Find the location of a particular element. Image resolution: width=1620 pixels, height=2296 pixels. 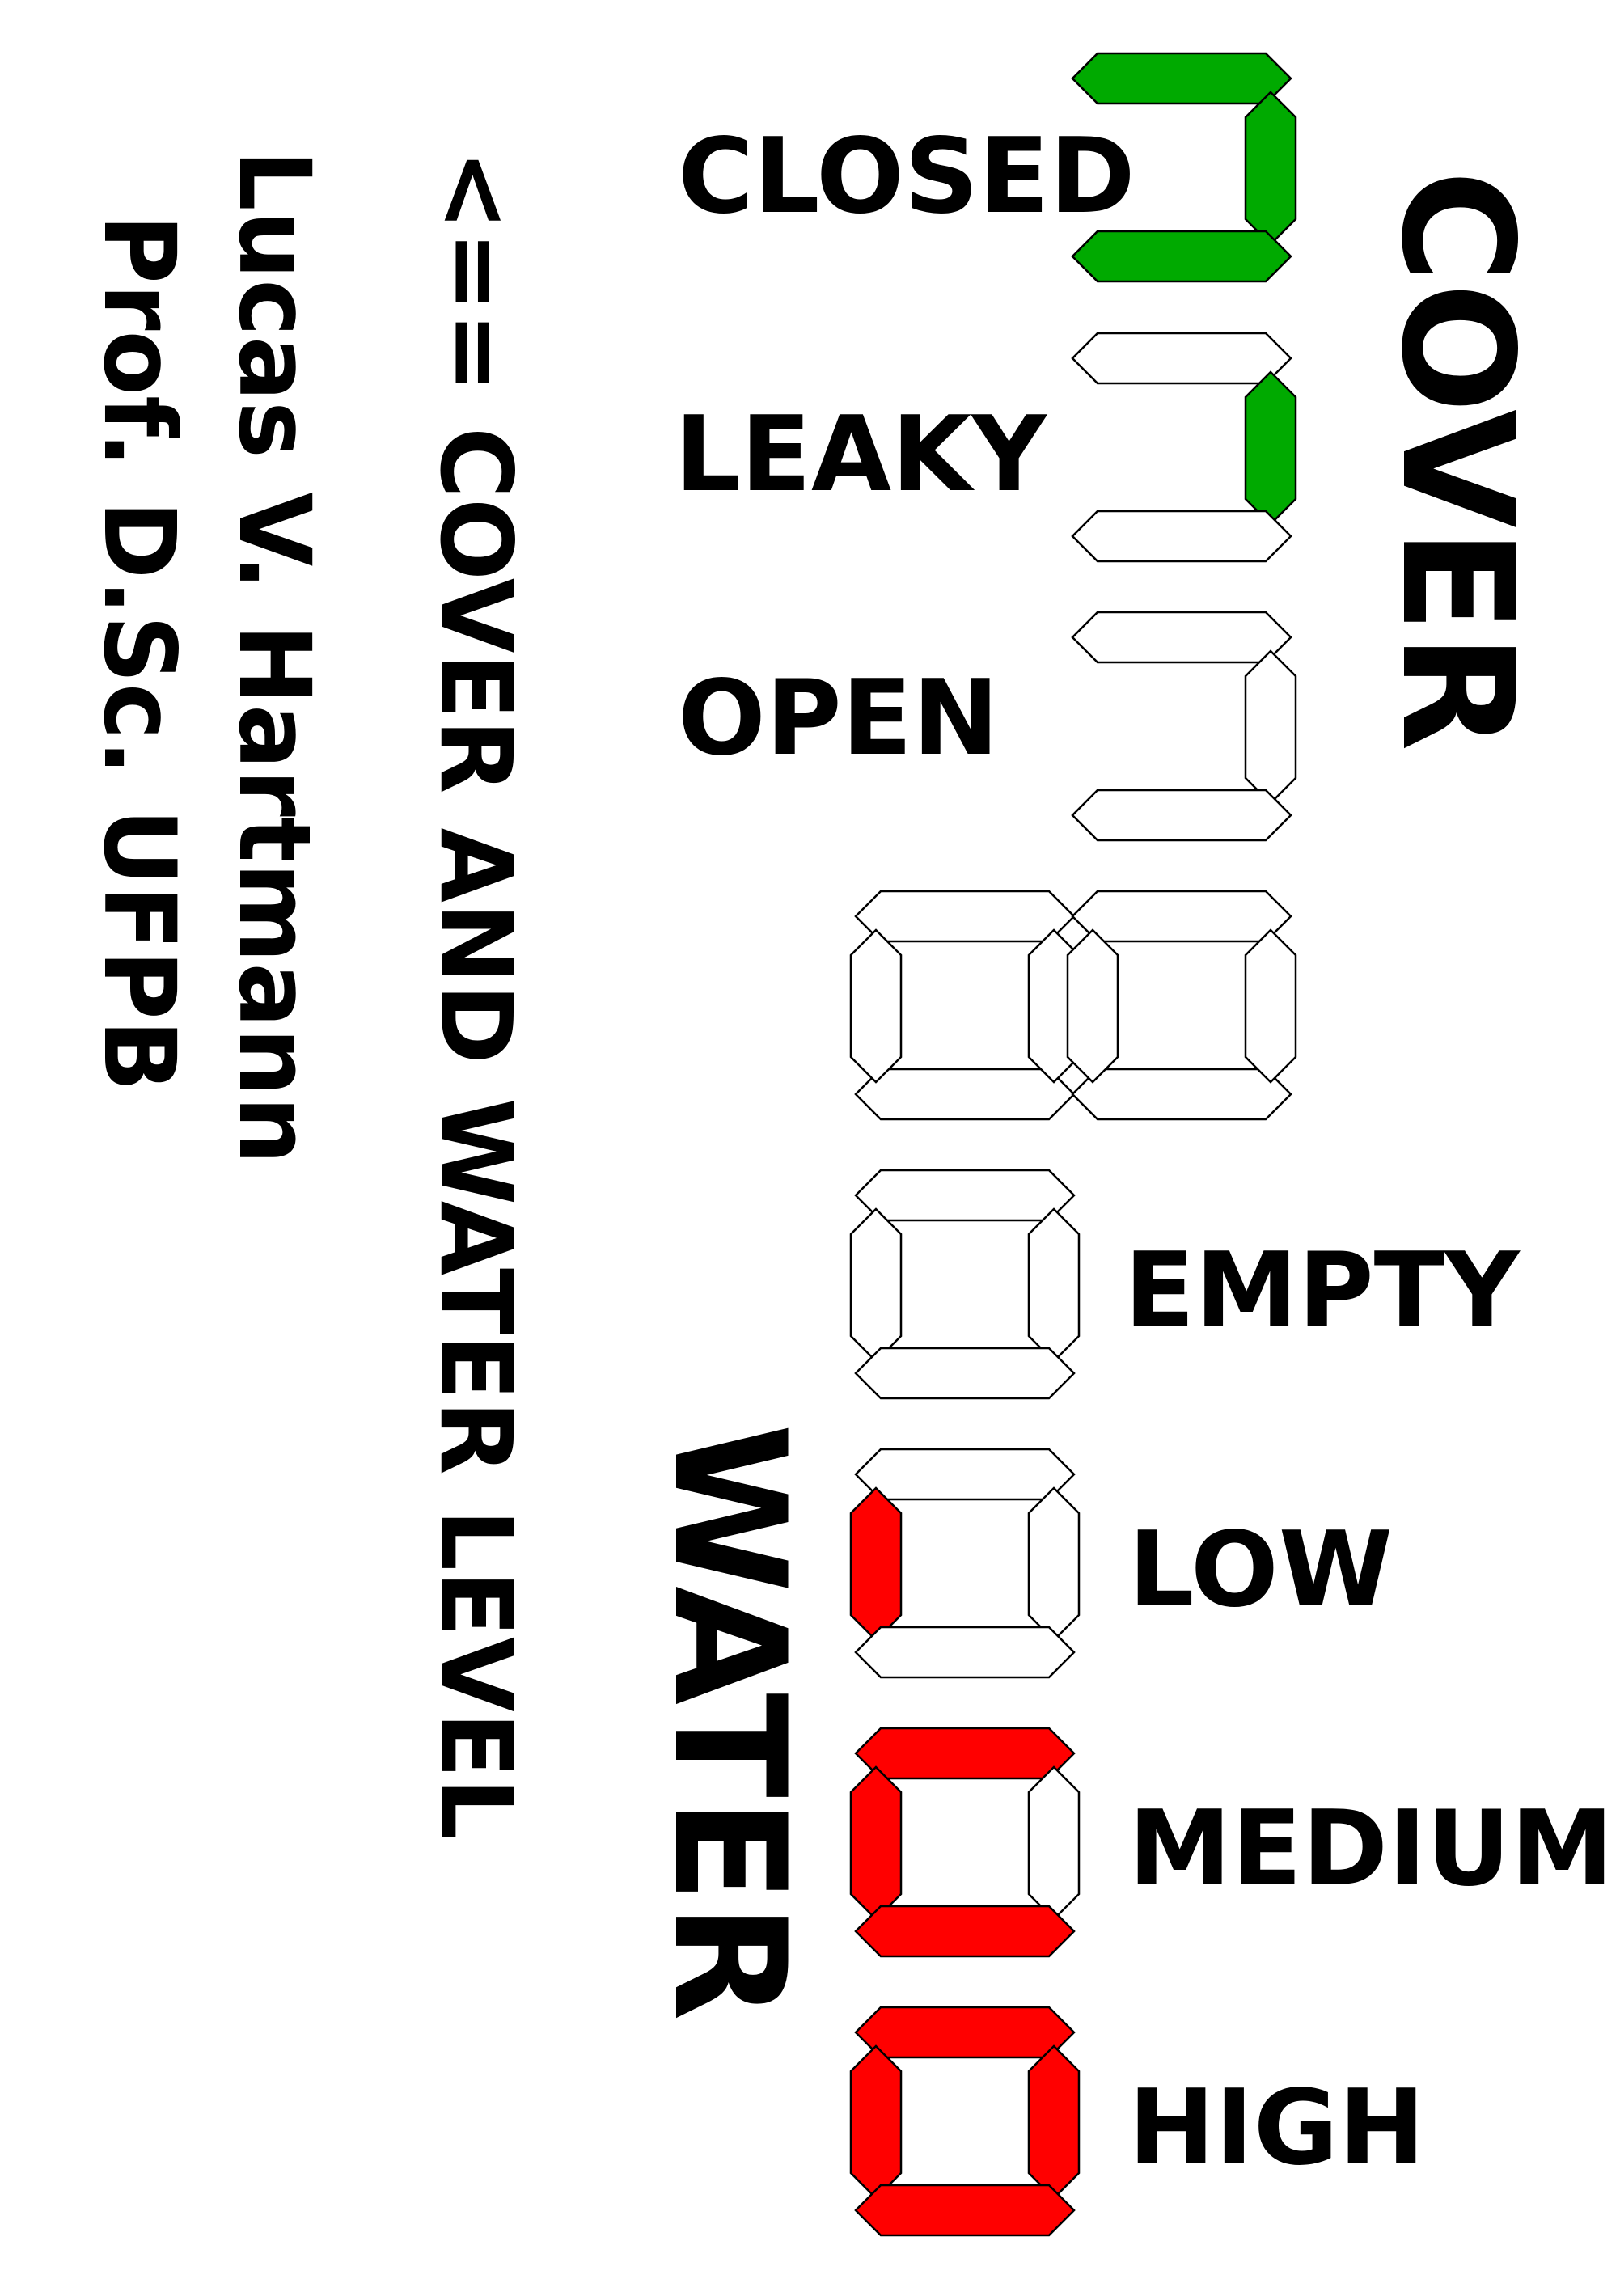

water-label-empty: EMPTY is located at coordinates (1323, 1291).